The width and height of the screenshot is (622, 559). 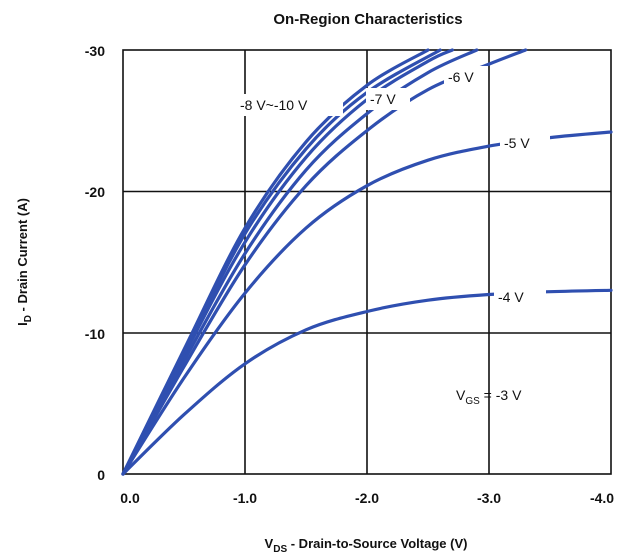 I want to click on y-tick-labels: 0 -10 -20 -30, so click(x=95, y=263).